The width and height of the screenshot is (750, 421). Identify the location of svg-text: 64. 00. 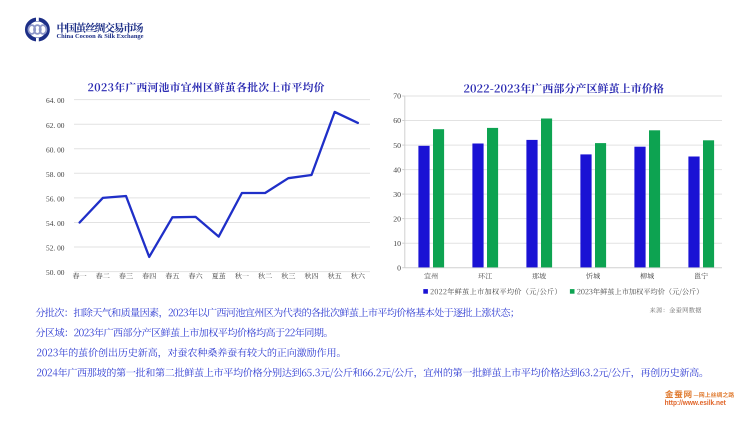
(55, 100).